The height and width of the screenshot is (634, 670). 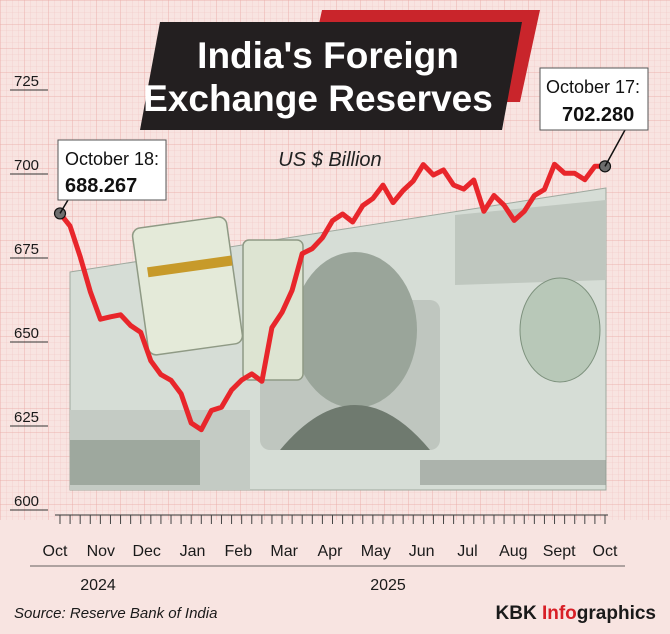 What do you see at coordinates (115, 613) in the screenshot?
I see `source-note: Source: Reserve Bank of India` at bounding box center [115, 613].